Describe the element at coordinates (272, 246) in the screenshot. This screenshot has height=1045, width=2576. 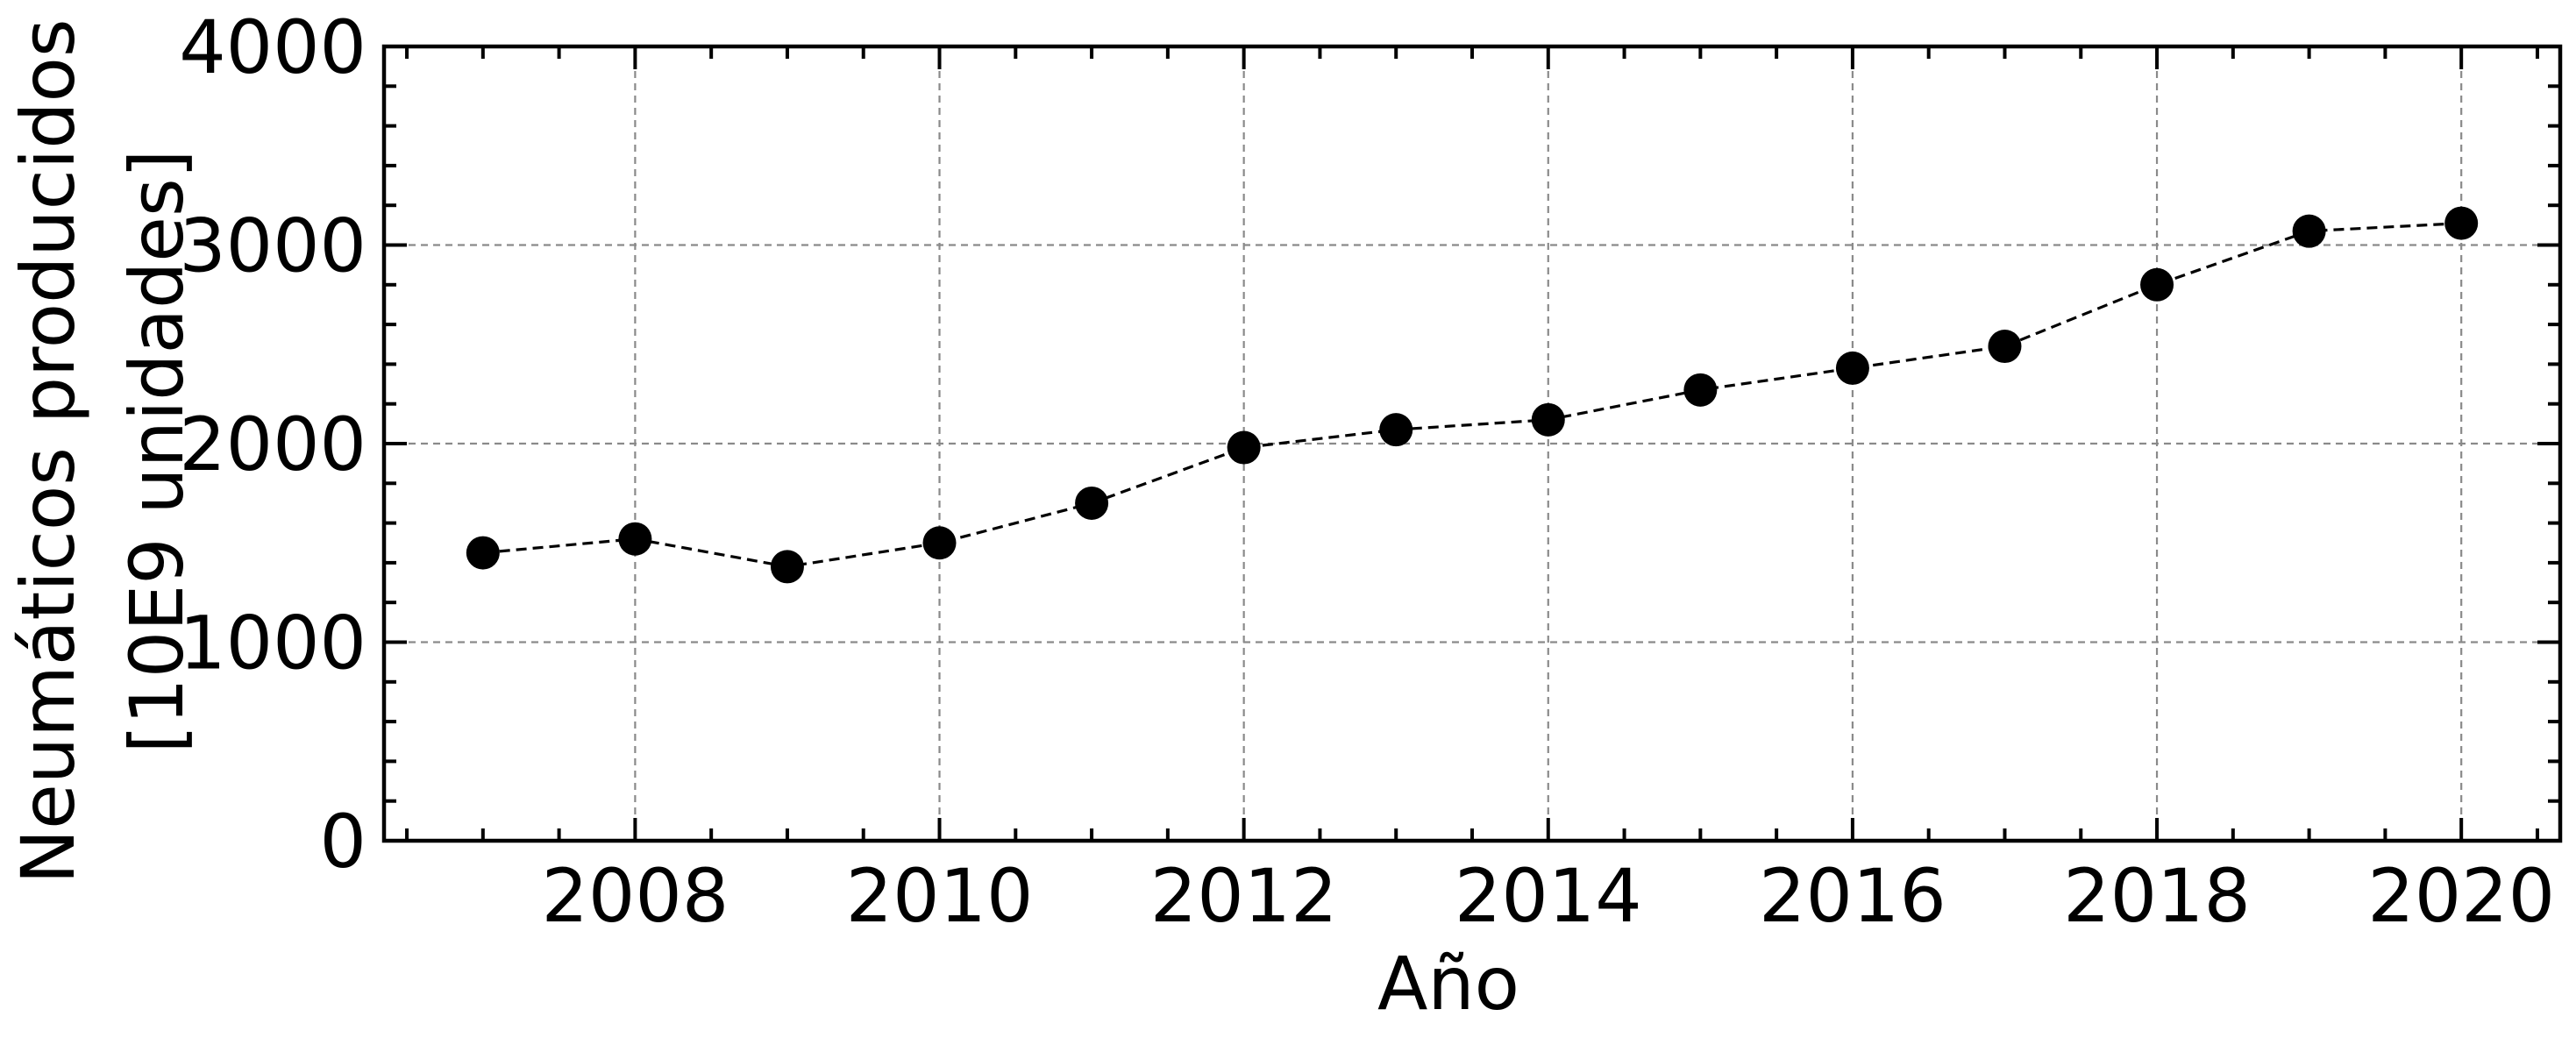
I see `y-tick-label: 3000` at that location.